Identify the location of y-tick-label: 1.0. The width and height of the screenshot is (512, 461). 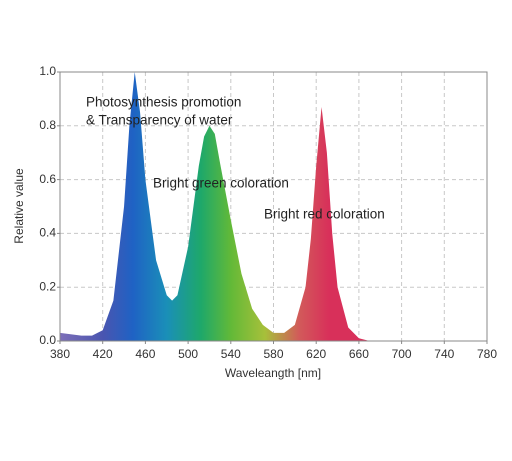
(47, 71).